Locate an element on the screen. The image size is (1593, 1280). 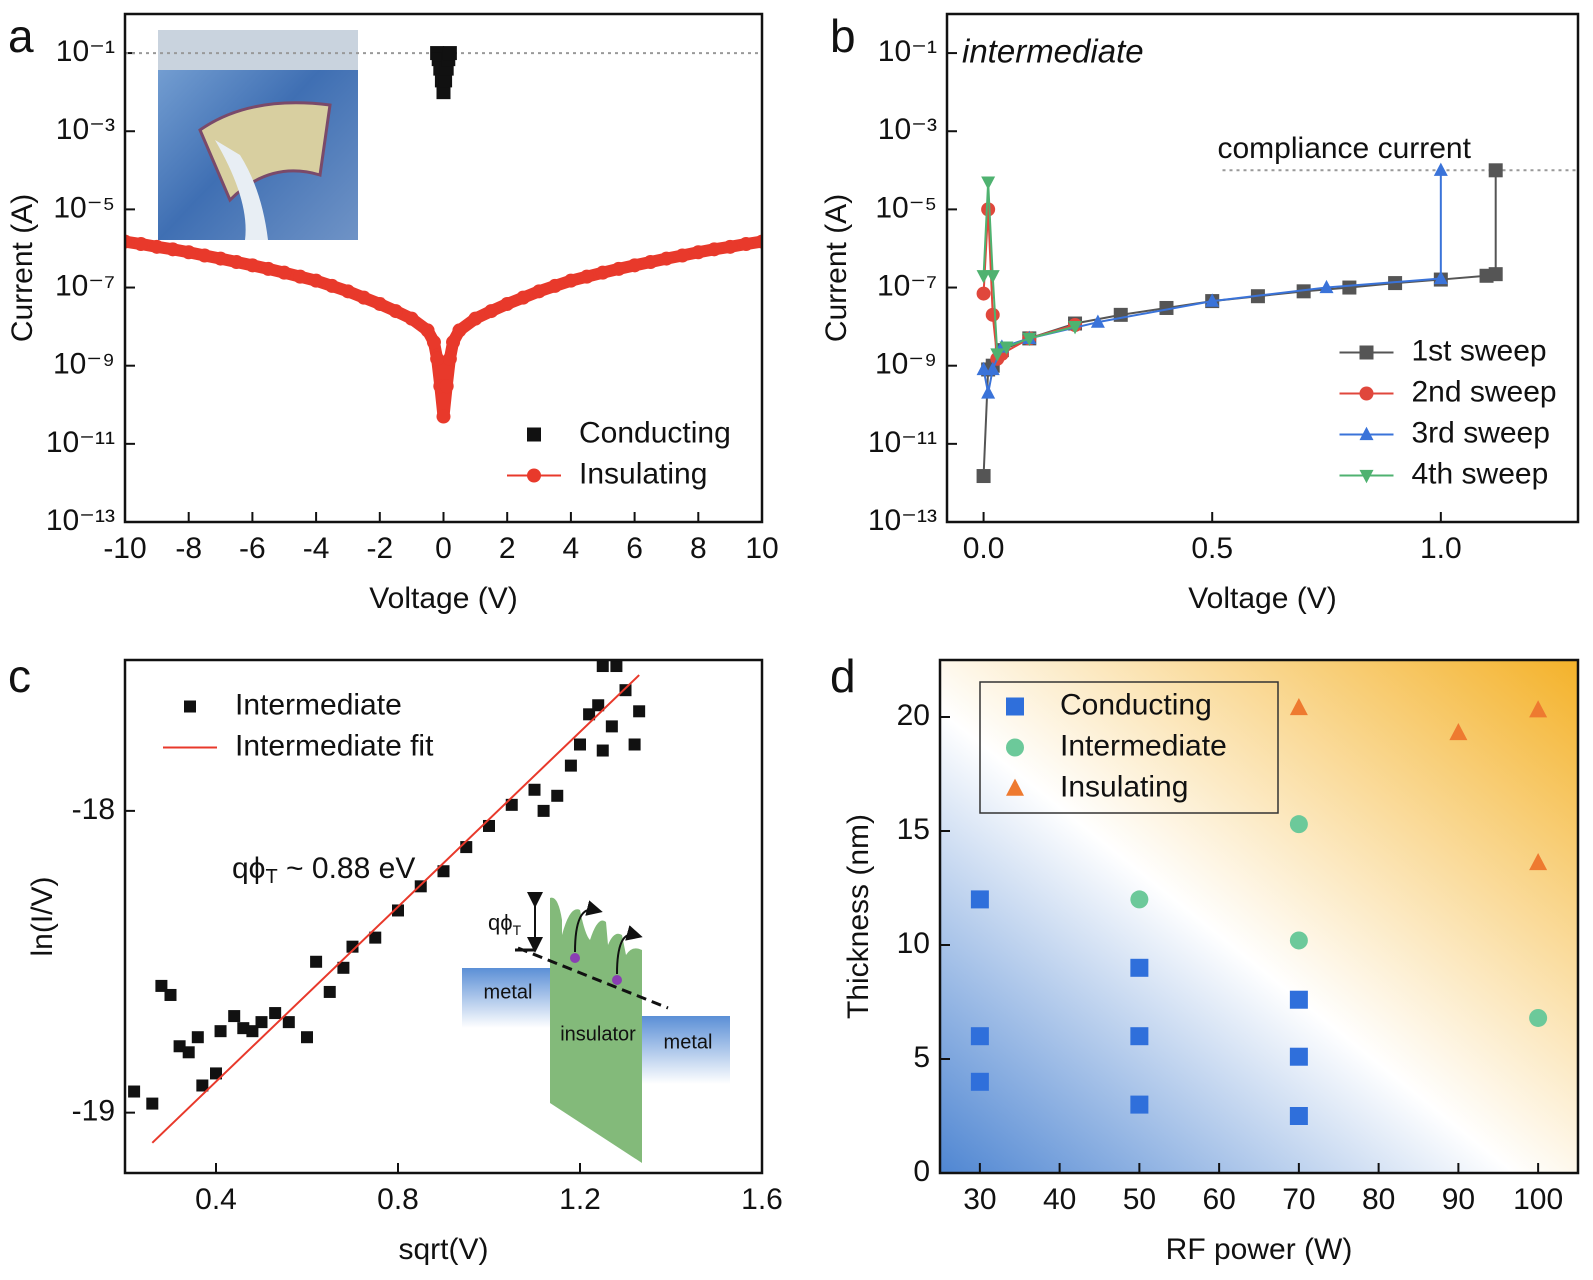
panel-label: b is located at coordinates (843, 36).